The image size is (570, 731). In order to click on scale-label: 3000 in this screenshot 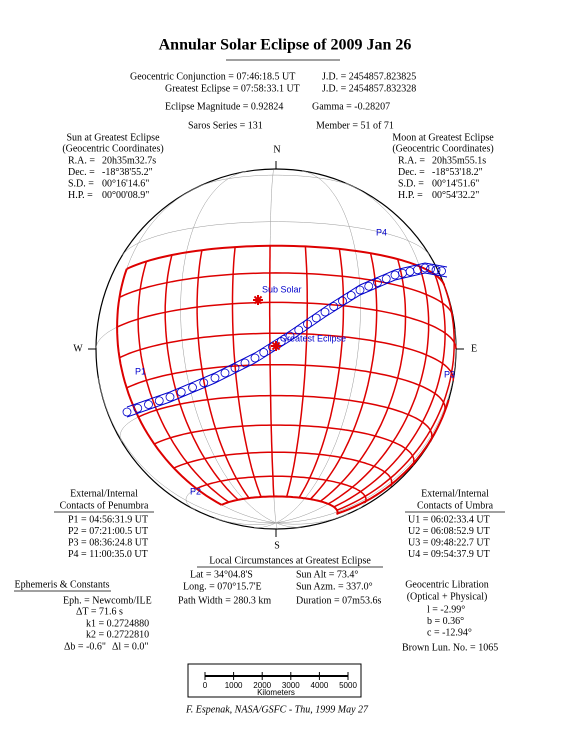, I will do `click(291, 685)`.